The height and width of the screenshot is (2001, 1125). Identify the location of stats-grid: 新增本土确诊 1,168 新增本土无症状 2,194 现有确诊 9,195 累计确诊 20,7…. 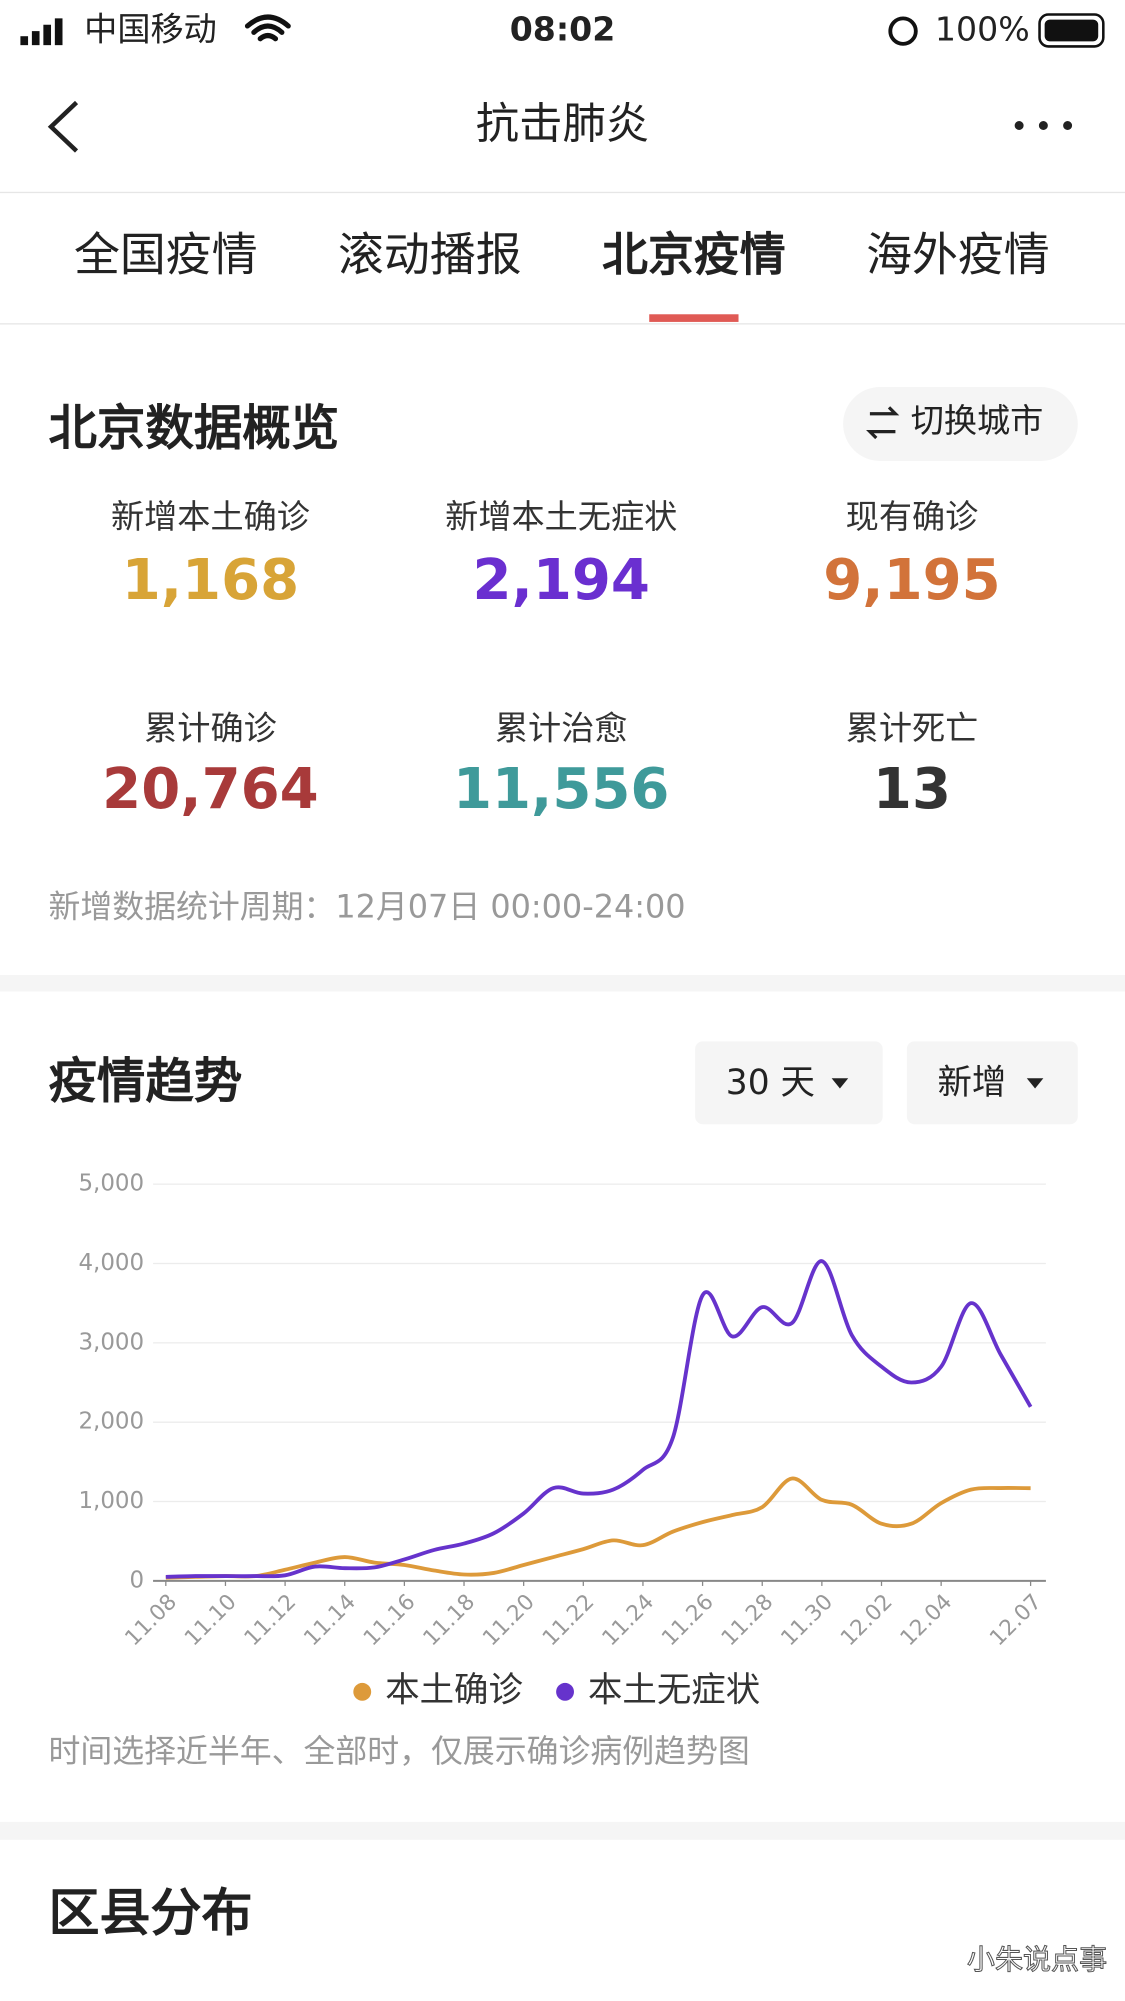
(551, 659).